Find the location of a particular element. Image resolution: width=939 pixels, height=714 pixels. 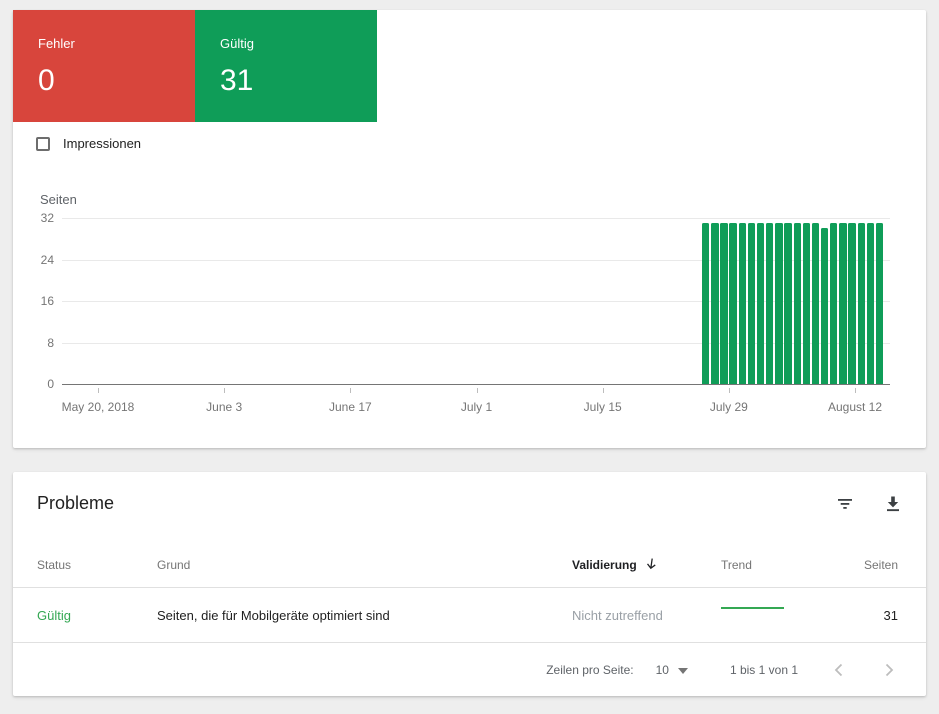

paginator: Zeilen pro Seite: 10 1 bis 1 von 1 is located at coordinates (469, 669).